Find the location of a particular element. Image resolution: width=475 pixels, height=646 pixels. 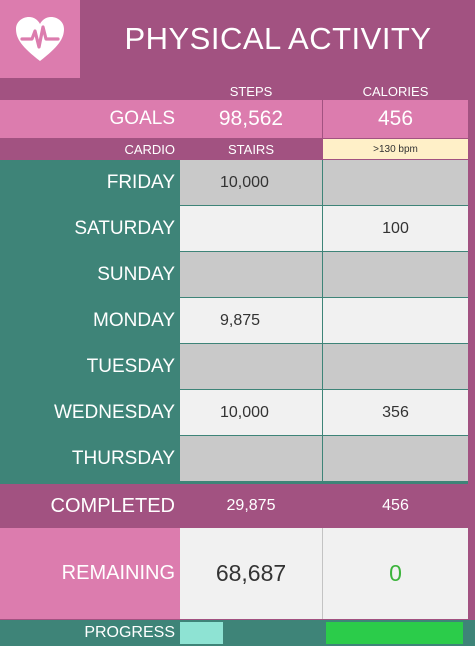

logo-tile is located at coordinates (40, 39).